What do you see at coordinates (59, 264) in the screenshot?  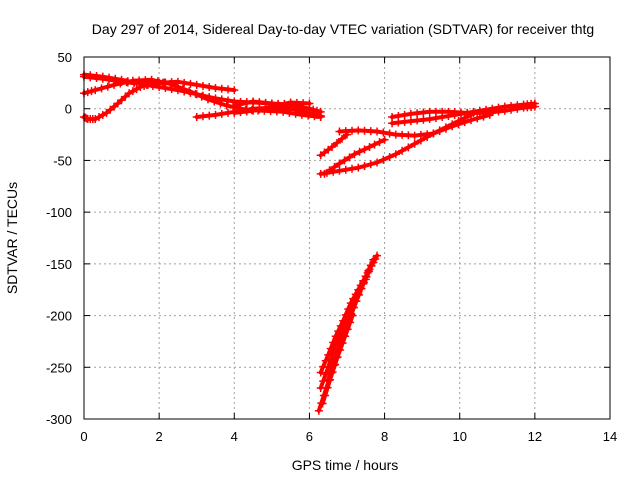 I see `y-tick-label: -150` at bounding box center [59, 264].